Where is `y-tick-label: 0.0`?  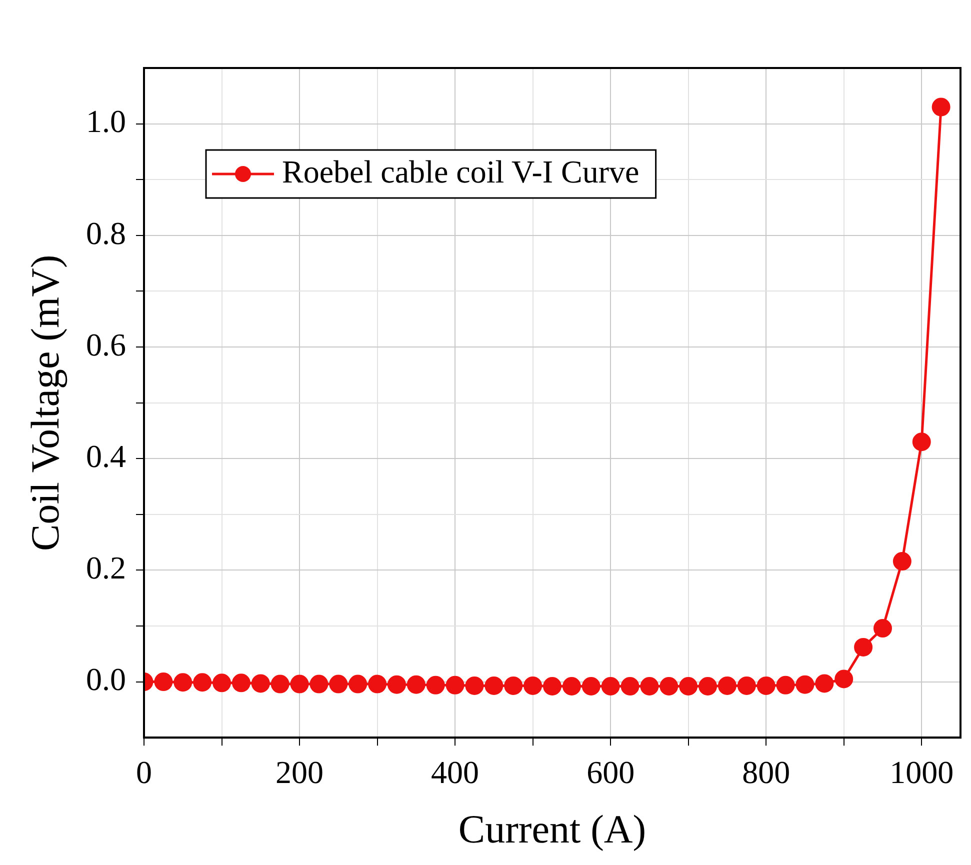 y-tick-label: 0.0 is located at coordinates (106, 679).